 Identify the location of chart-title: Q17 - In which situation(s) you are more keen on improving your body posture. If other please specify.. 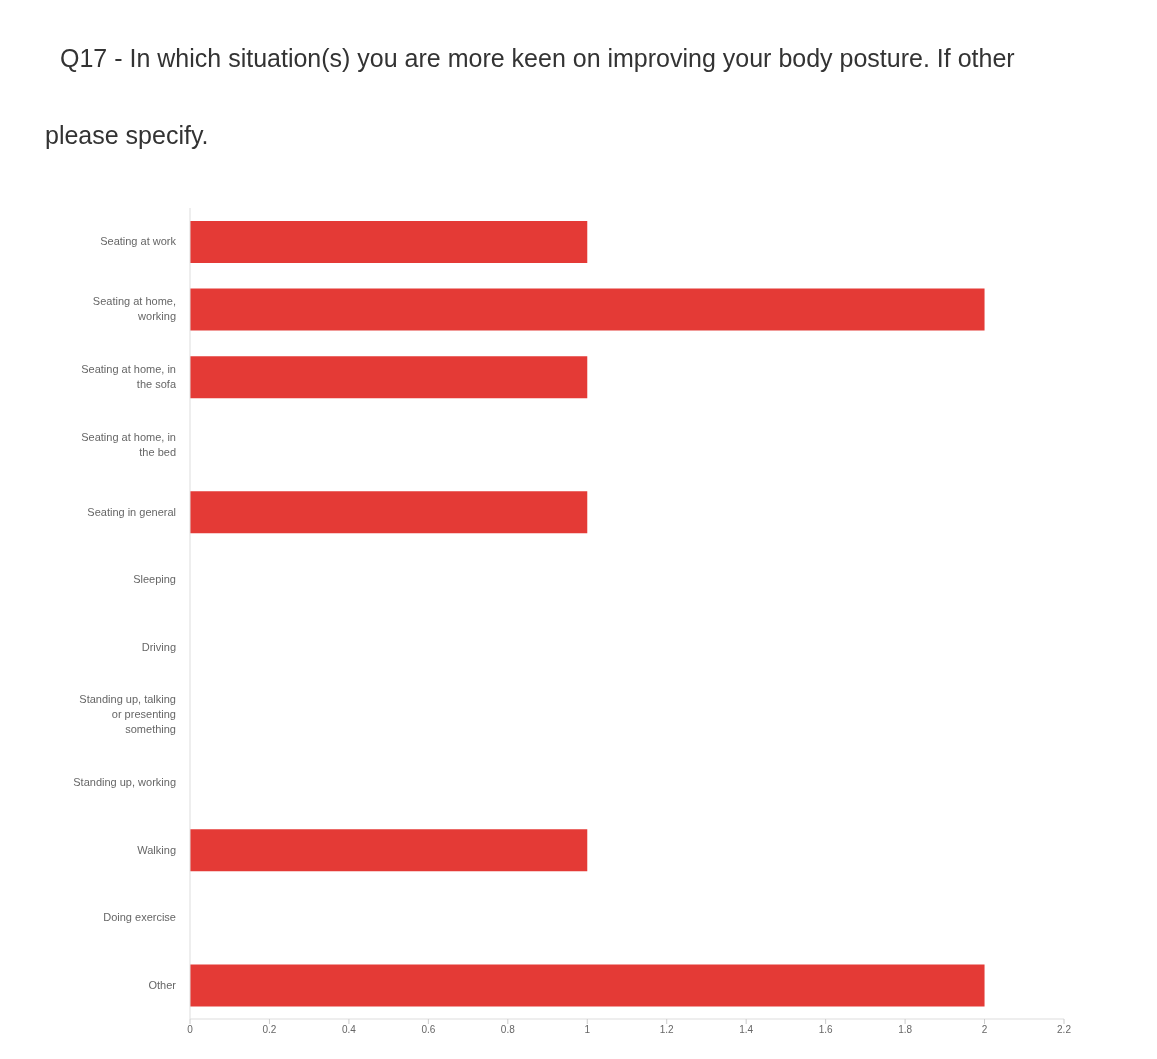
(530, 96).